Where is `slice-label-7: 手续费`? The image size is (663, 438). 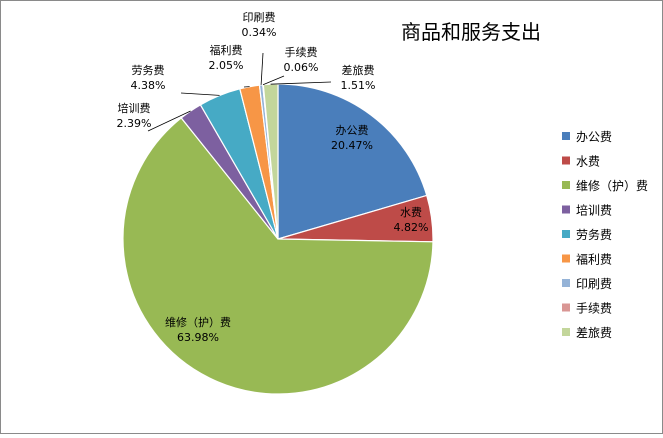
slice-label-7: 手续费 is located at coordinates (301, 52).